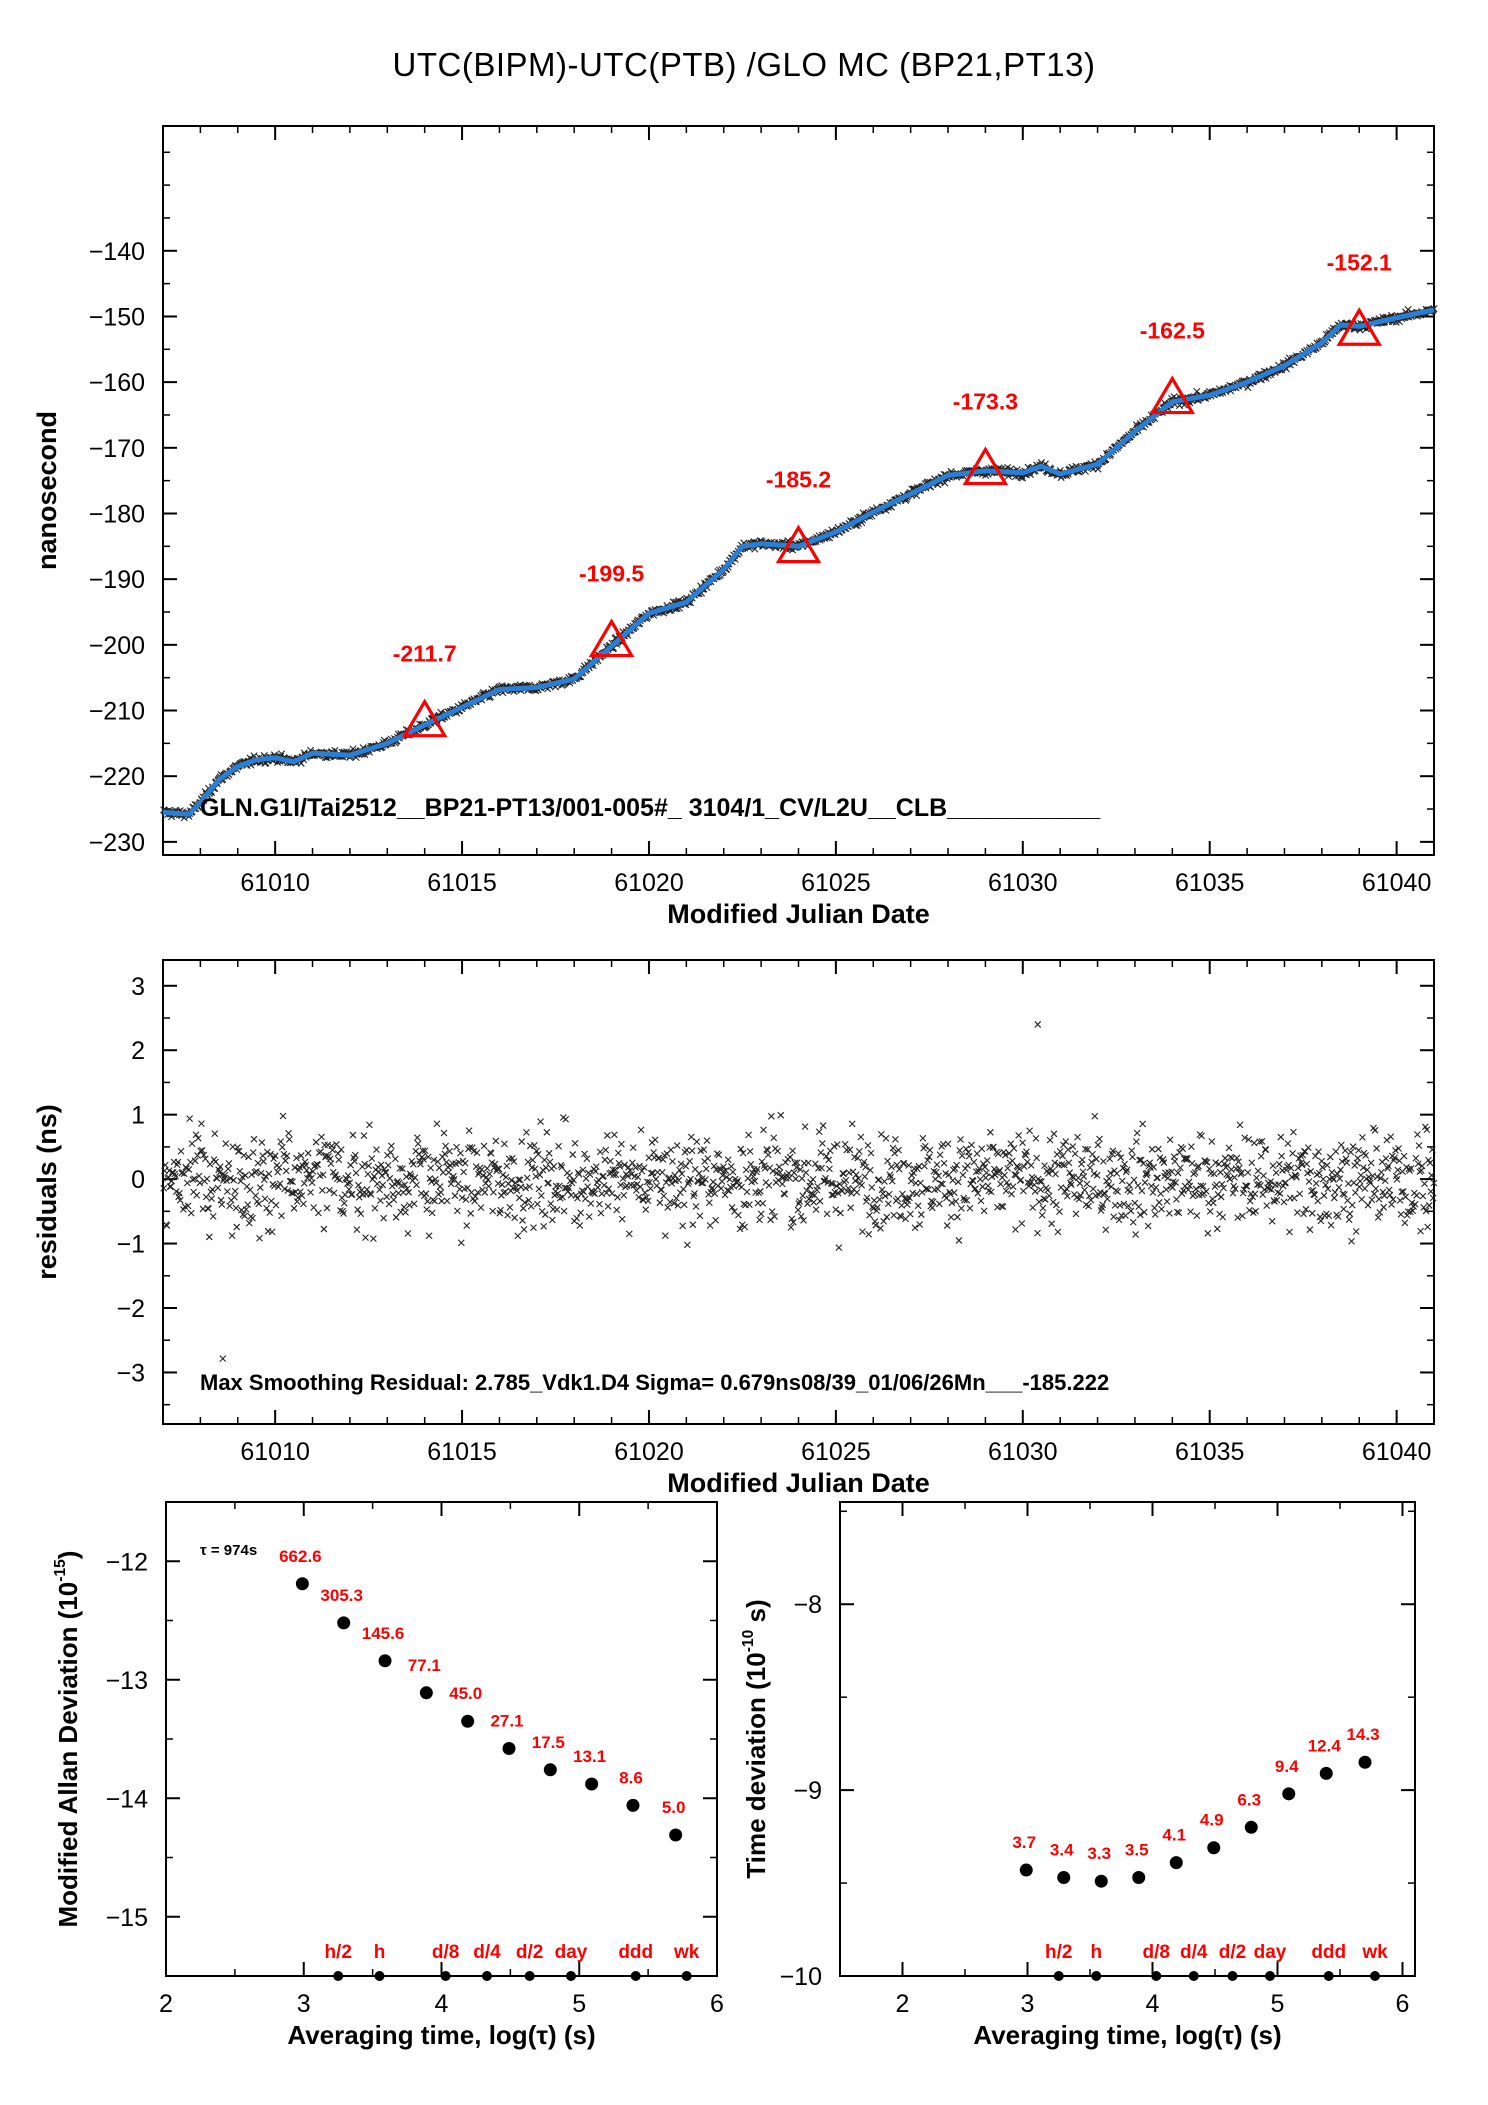 Image resolution: width=1488 pixels, height=2105 pixels. What do you see at coordinates (138, 1116) in the screenshot?
I see `y-tick-label: 1` at bounding box center [138, 1116].